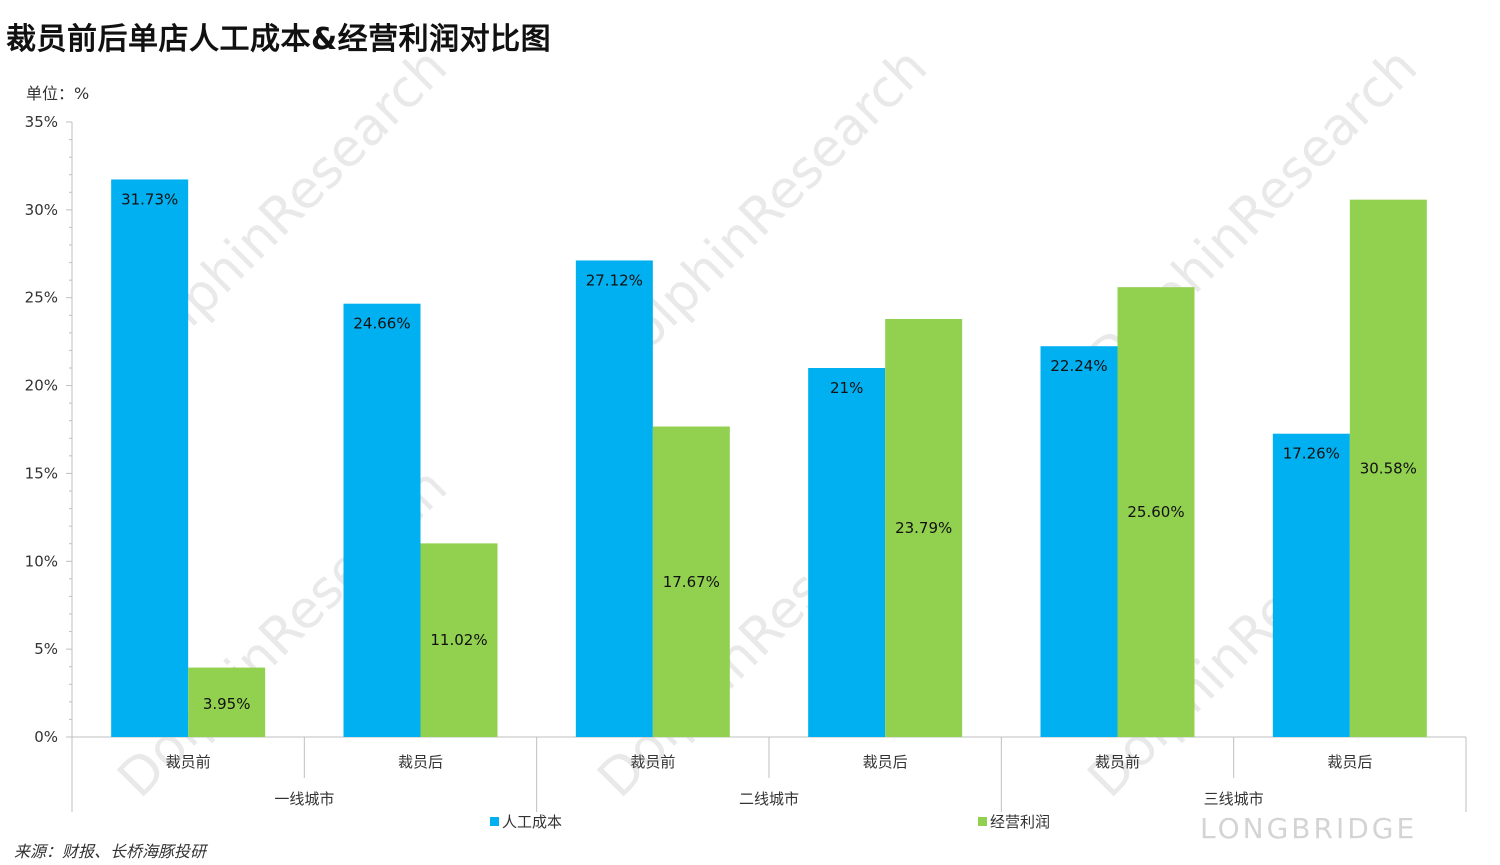 This screenshot has height=865, width=1500. Describe the element at coordinates (46, 737) in the screenshot. I see `y-tick-label: 0%` at that location.